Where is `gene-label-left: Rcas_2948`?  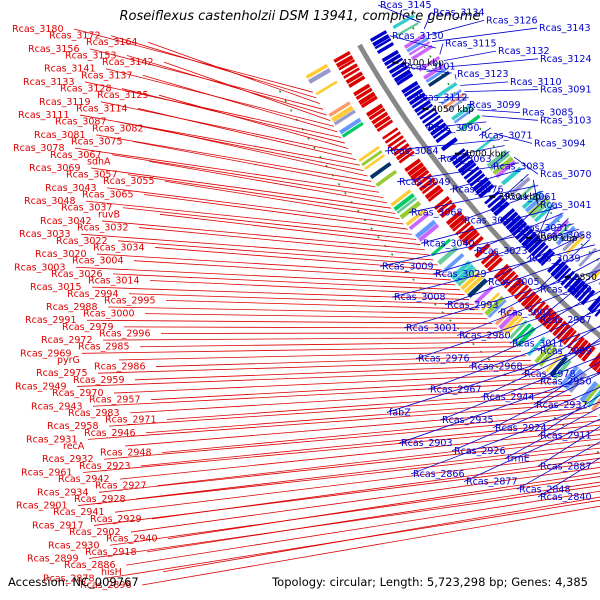
gene-label-left: Rcas_2948 is located at coordinates (126, 453).